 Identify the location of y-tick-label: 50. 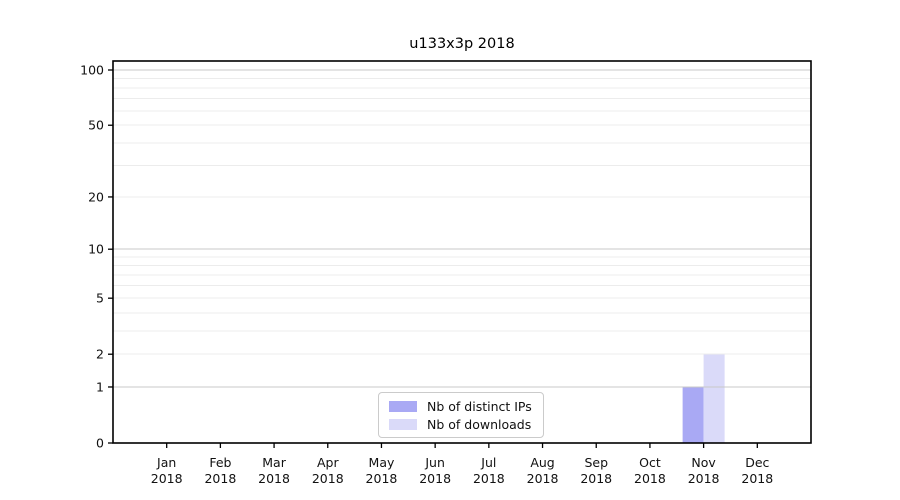
(96, 125).